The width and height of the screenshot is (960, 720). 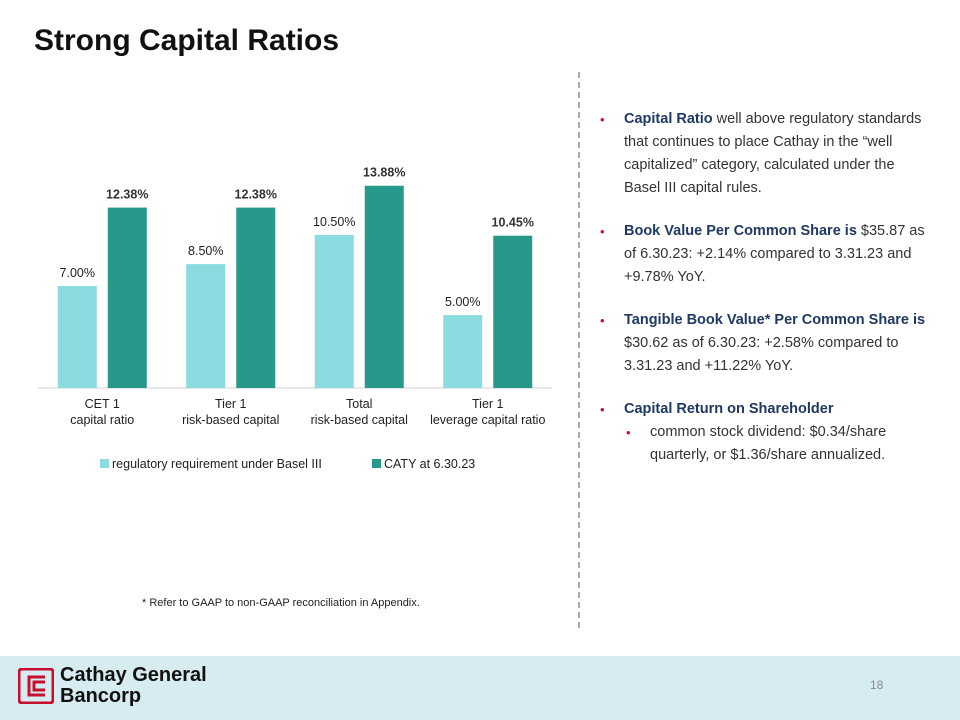 What do you see at coordinates (513, 223) in the screenshot?
I see `data-label-caty-3: 10.45%` at bounding box center [513, 223].